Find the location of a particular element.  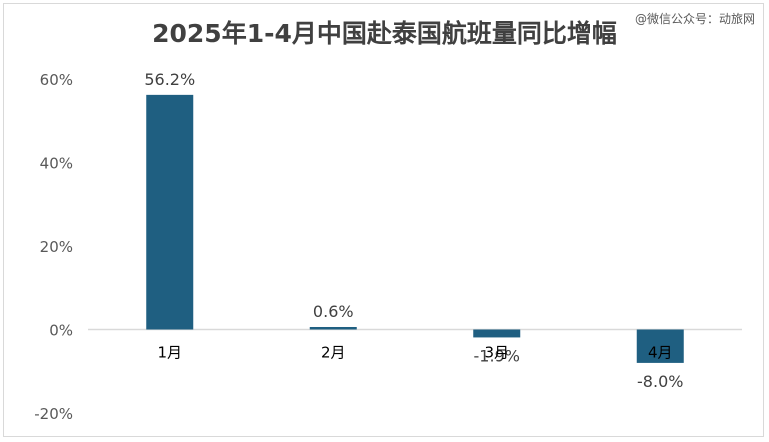

data-label: -8.0% is located at coordinates (660, 381).